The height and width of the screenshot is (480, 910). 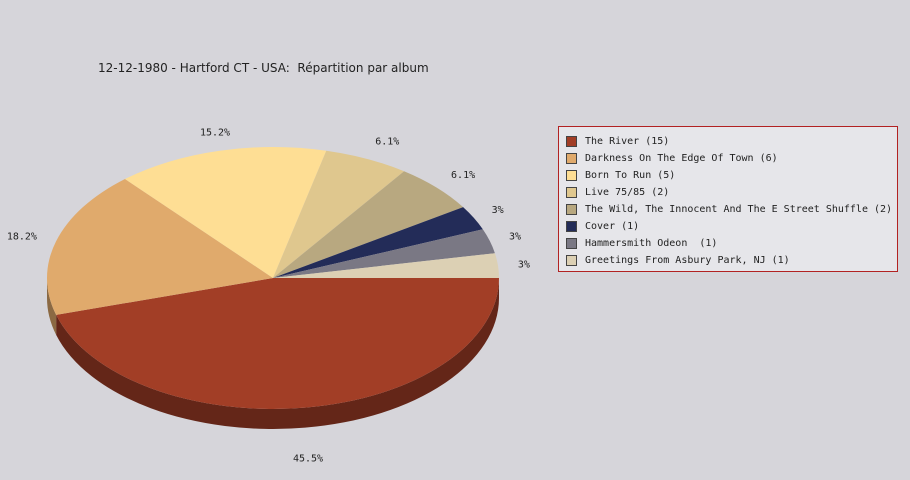 I want to click on legend-item: Hammersmith Odeon (1), so click(x=731, y=243).